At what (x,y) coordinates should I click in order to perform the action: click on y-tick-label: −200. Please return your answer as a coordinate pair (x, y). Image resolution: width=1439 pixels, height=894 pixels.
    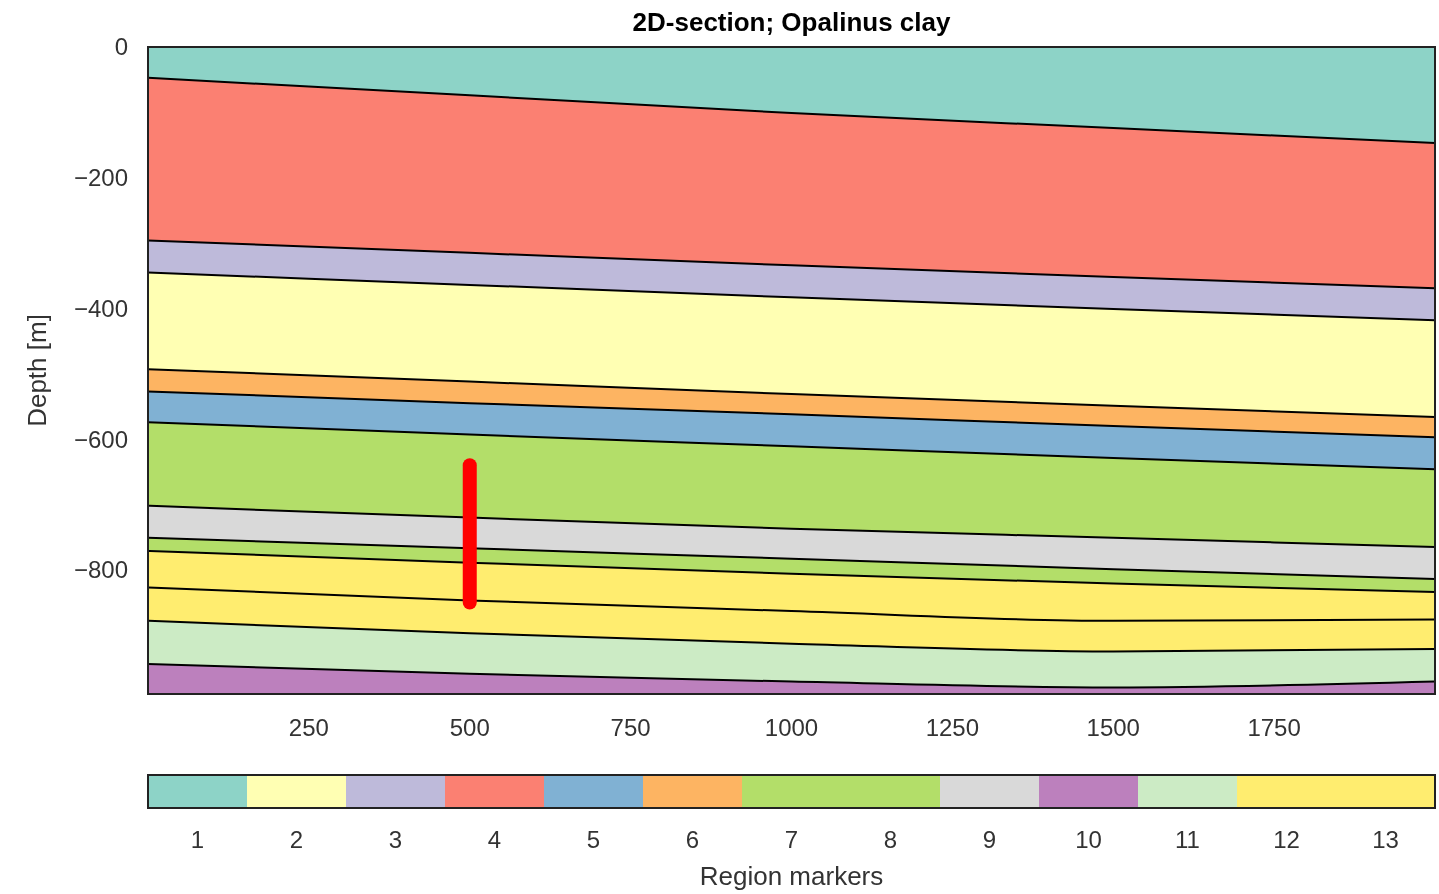
    Looking at the image, I should click on (100, 178).